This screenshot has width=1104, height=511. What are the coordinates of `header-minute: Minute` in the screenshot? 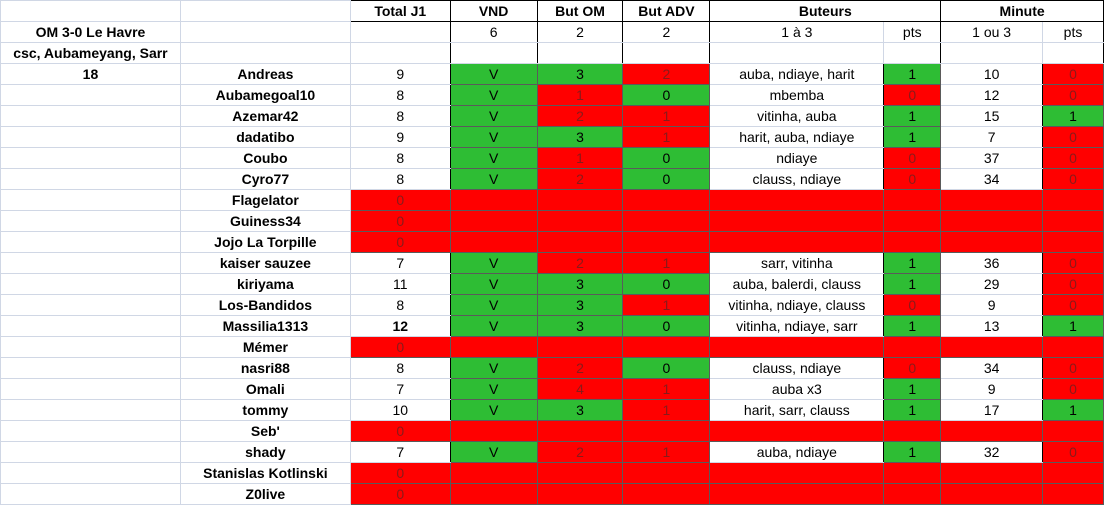 It's located at (1022, 11).